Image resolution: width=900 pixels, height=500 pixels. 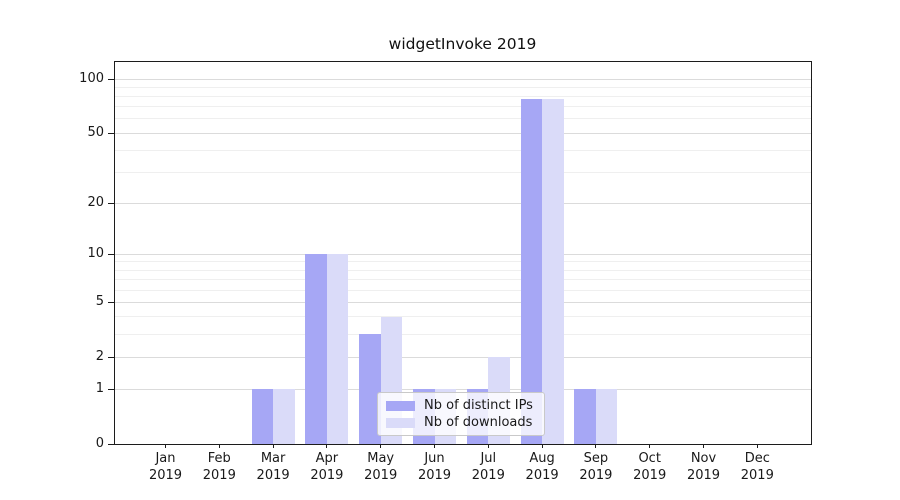 I want to click on y-tick-label: 50, so click(x=95, y=133).